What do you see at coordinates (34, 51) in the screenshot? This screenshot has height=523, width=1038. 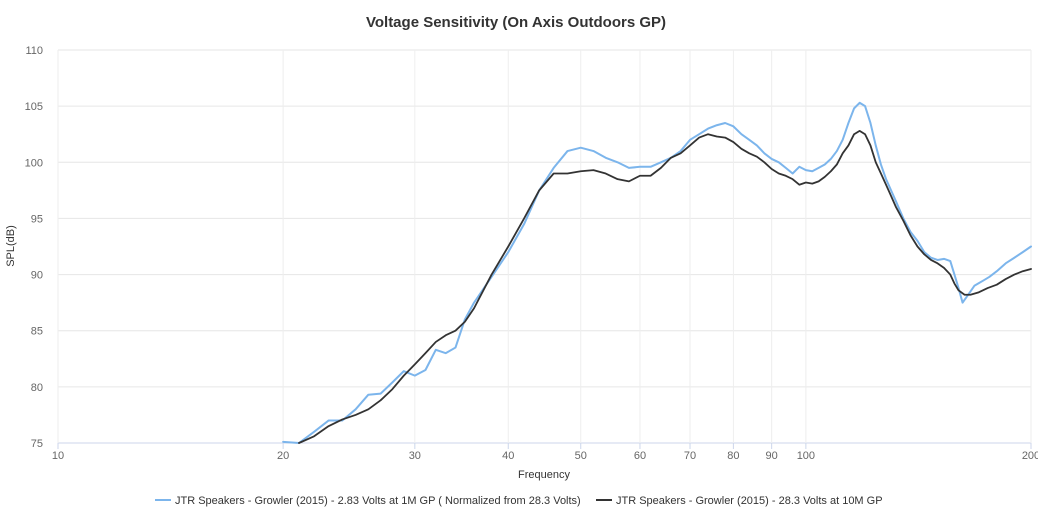 I see `y-tick-label: 110` at bounding box center [34, 51].